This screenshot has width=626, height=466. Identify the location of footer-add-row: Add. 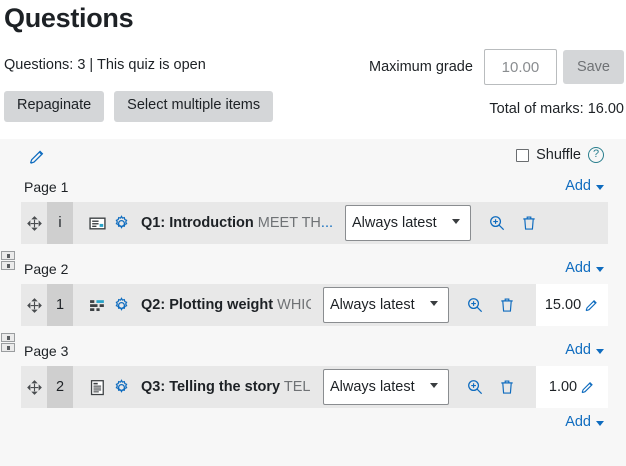
(313, 421).